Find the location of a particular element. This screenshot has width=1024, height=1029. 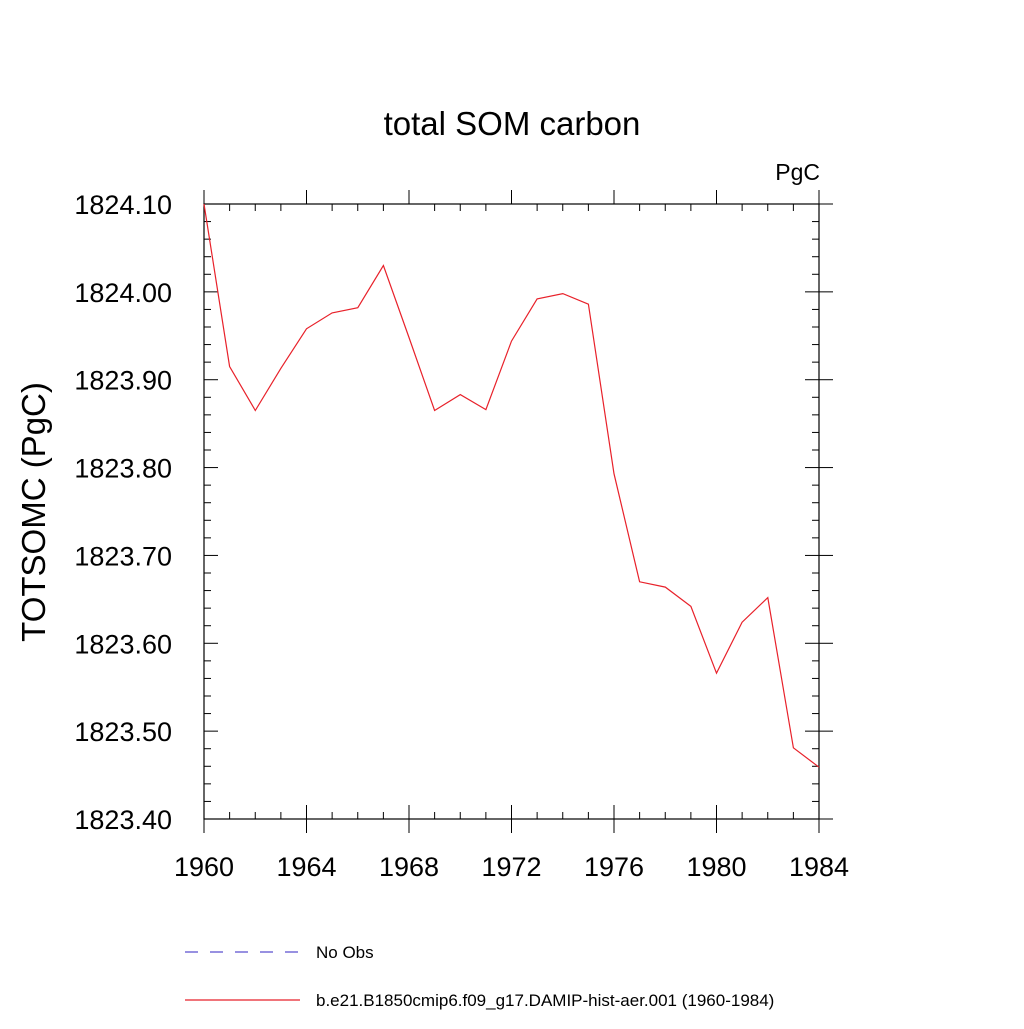

x-tick-label: 1968 is located at coordinates (409, 867).